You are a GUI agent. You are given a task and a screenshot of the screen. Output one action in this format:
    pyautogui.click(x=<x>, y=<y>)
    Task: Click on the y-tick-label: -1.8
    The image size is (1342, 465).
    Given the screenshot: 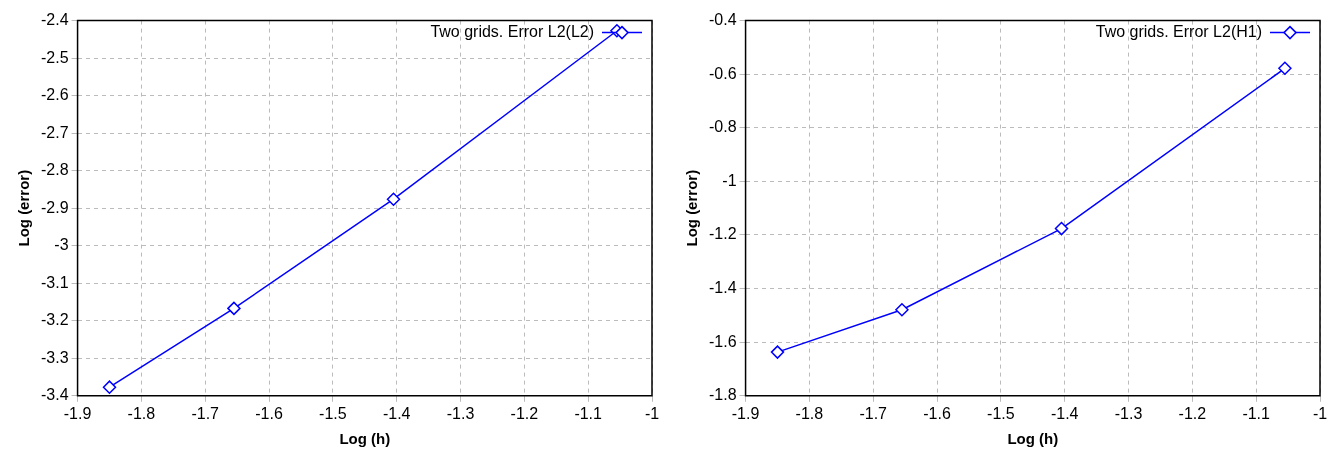 What is the action you would take?
    pyautogui.click(x=722, y=395)
    